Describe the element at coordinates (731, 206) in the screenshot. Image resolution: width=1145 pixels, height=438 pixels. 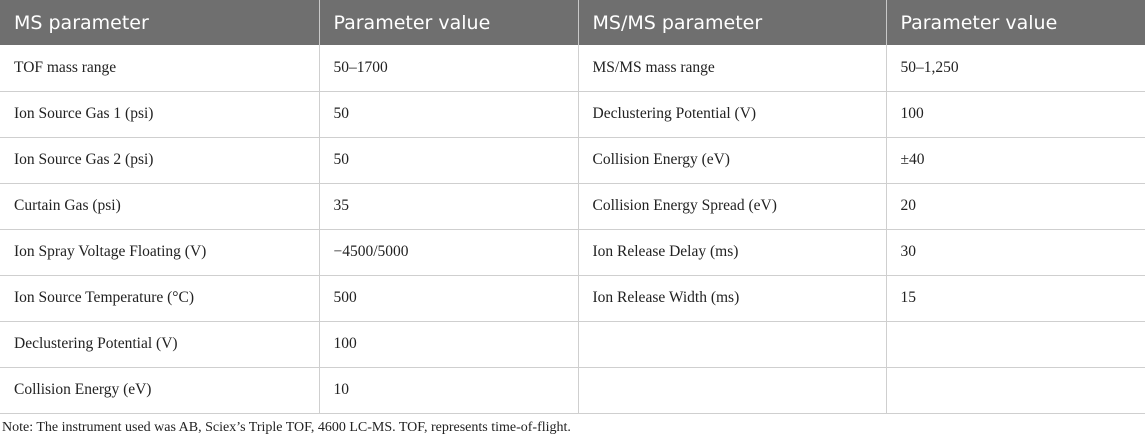
I see `msms-parameter-cell: Collision Energy Spread (eV)` at that location.